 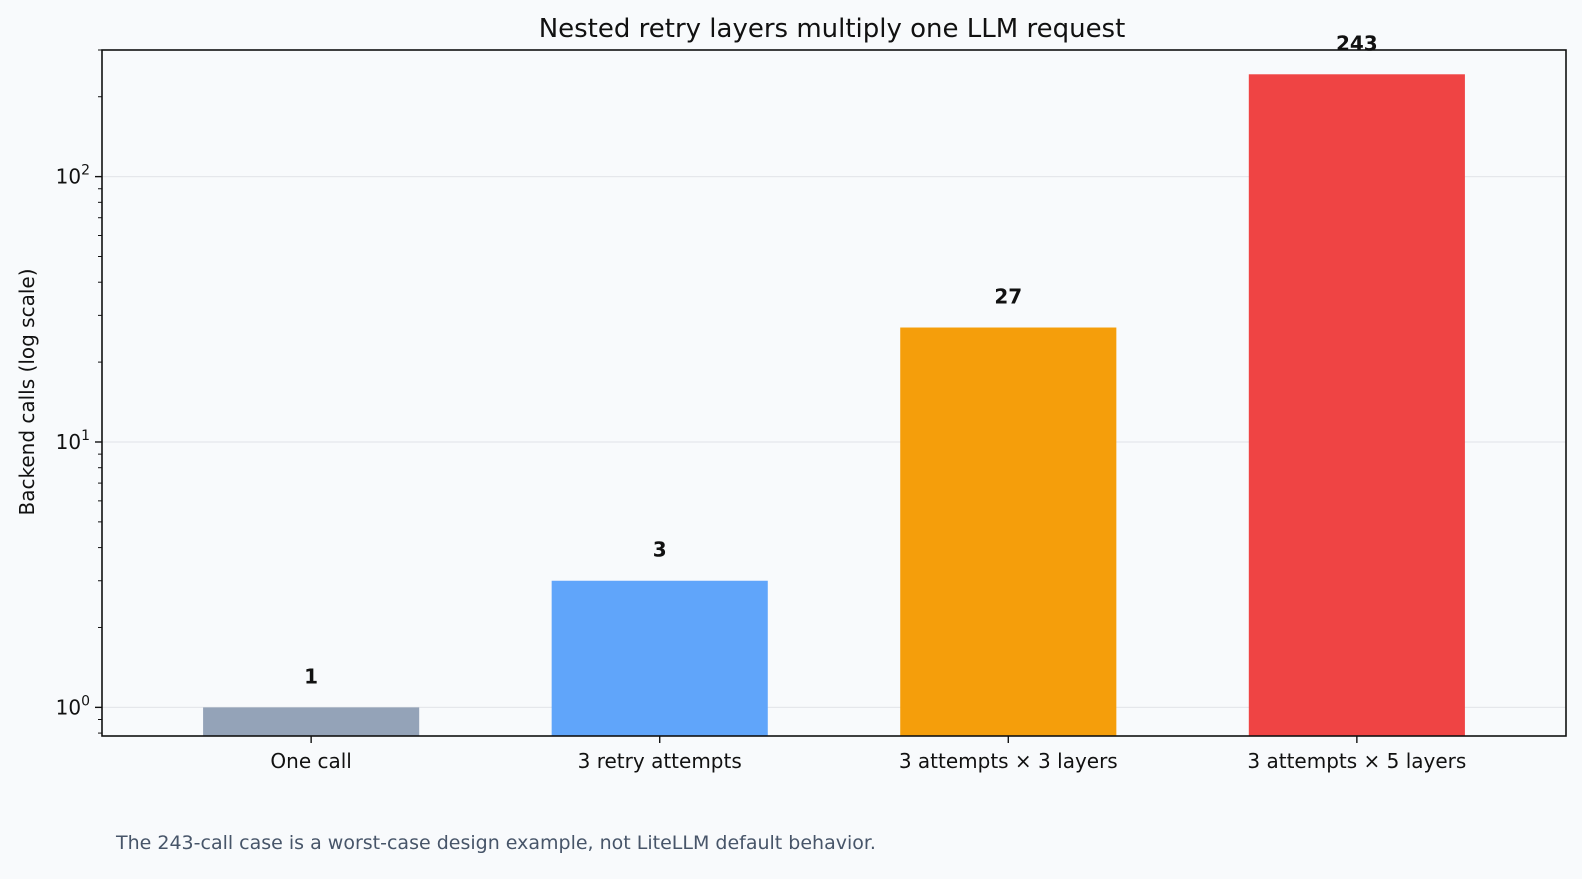 What do you see at coordinates (1356, 761) in the screenshot?
I see `x-tick-label: 3 attempts × 5 layers` at bounding box center [1356, 761].